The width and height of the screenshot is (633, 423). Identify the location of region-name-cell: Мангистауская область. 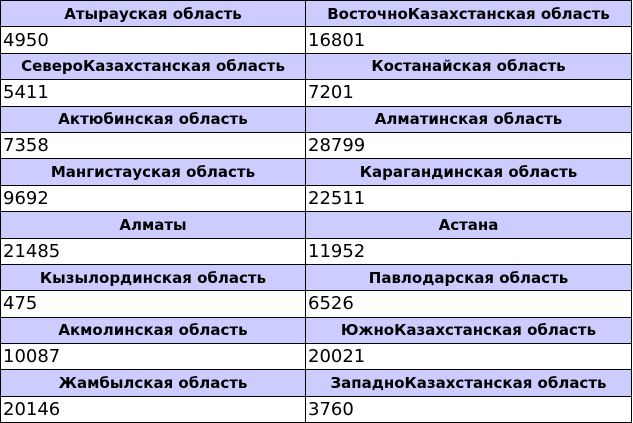
(153, 172).